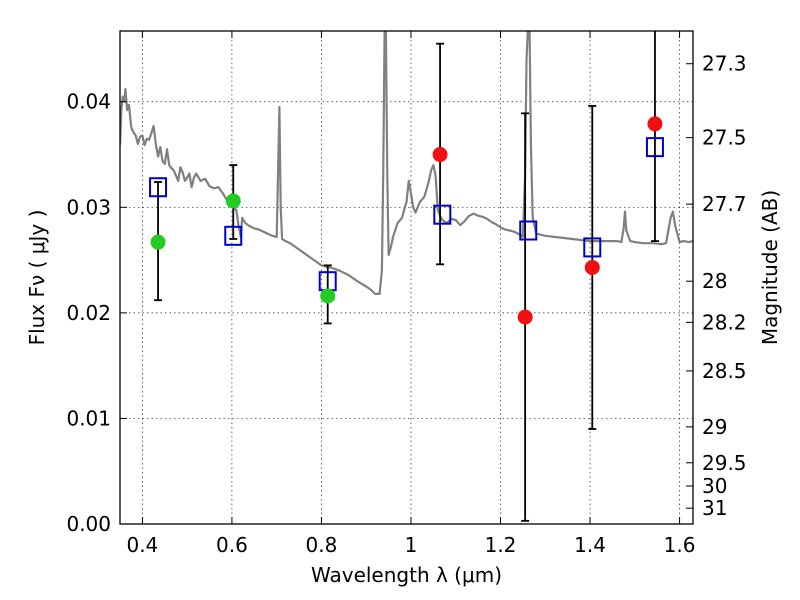  Describe the element at coordinates (406, 575) in the screenshot. I see `x-axis-label: Wavelength λ (μm)` at that location.